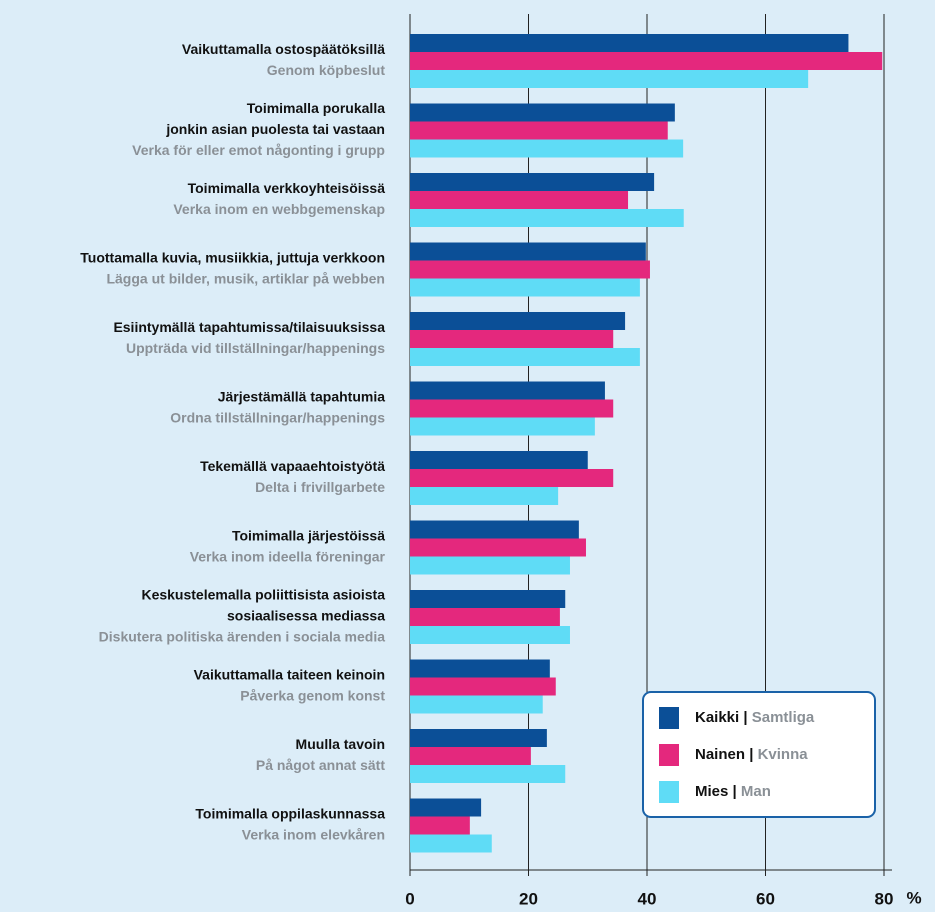  Describe the element at coordinates (306, 616) in the screenshot. I see `category-label: sosiaalisessa mediassa` at that location.